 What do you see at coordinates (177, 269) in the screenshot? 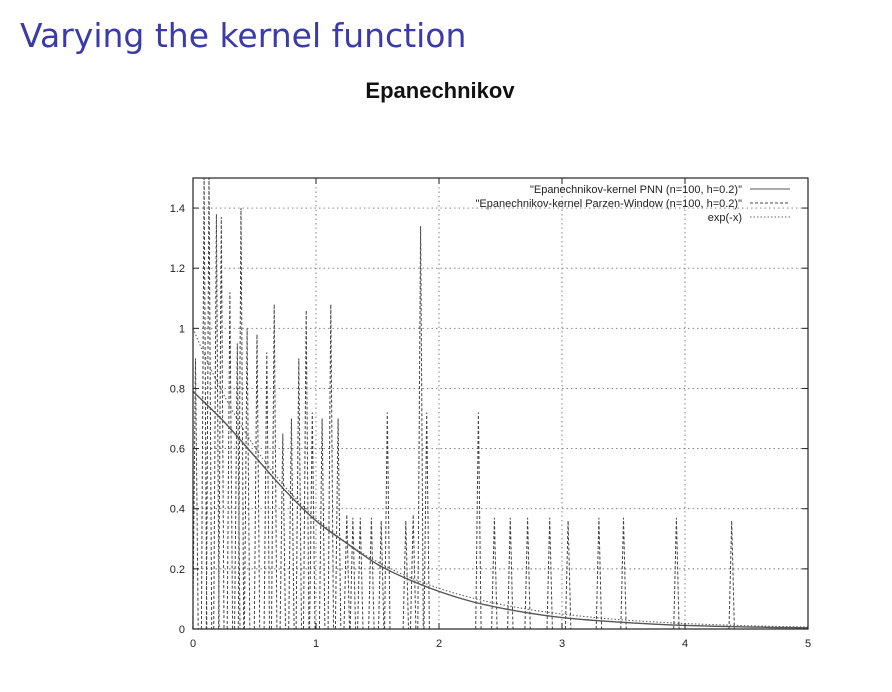
I see `y-tick-label: 1.2` at bounding box center [177, 269].